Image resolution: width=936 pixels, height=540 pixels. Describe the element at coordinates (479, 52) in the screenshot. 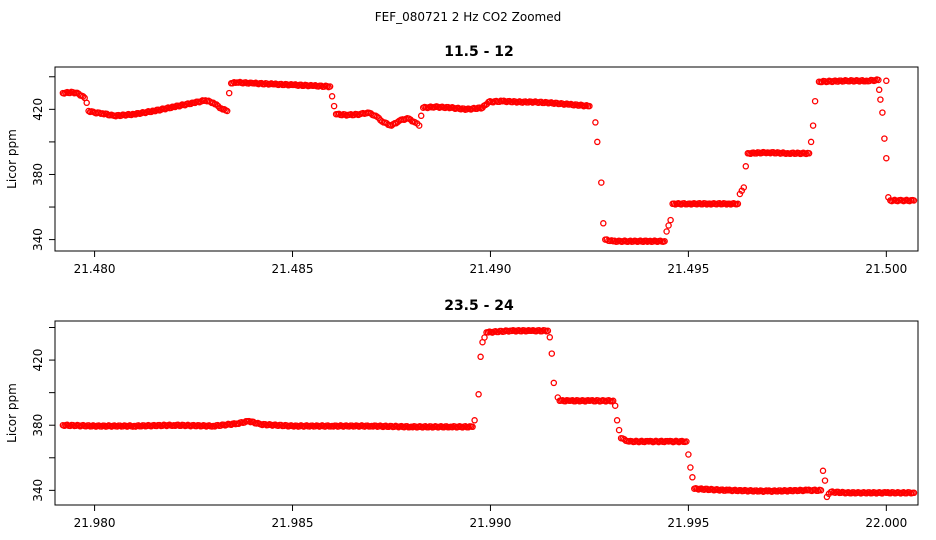

I see `panel-1-title: 11.5 - 12` at that location.